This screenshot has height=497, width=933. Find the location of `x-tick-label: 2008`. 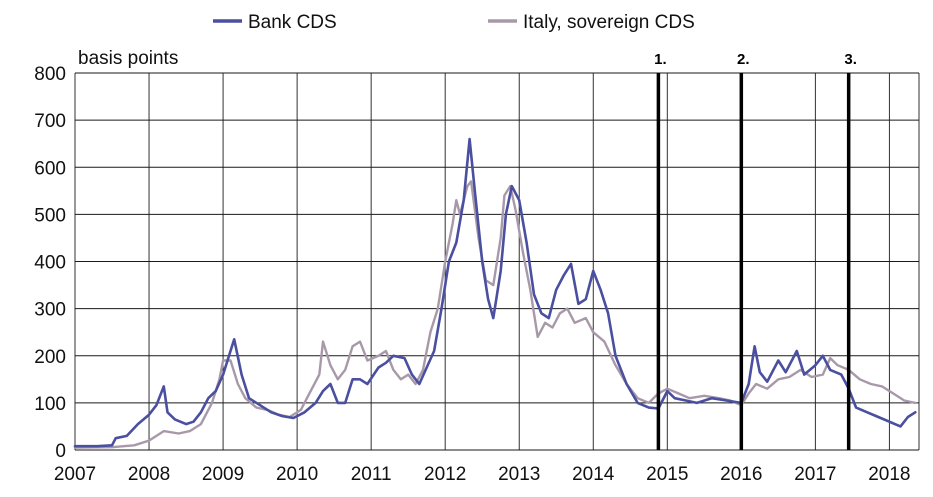

x-tick-label: 2008 is located at coordinates (149, 474).